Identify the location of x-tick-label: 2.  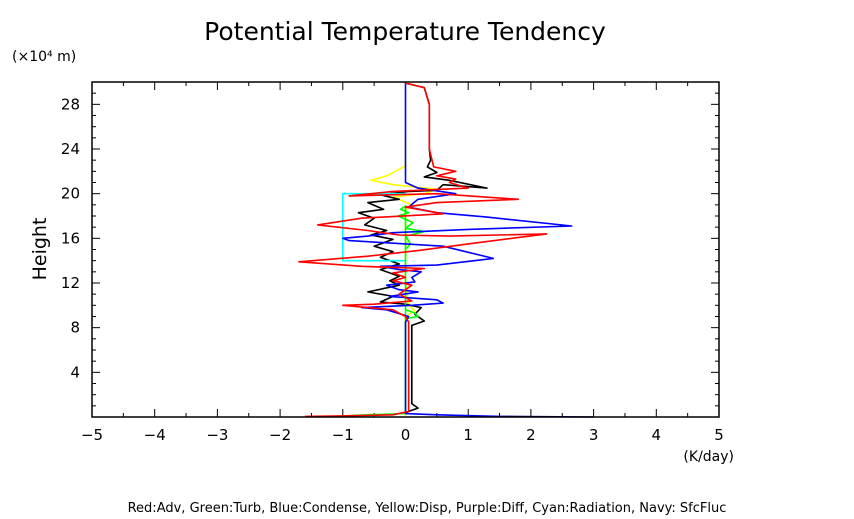
(531, 435).